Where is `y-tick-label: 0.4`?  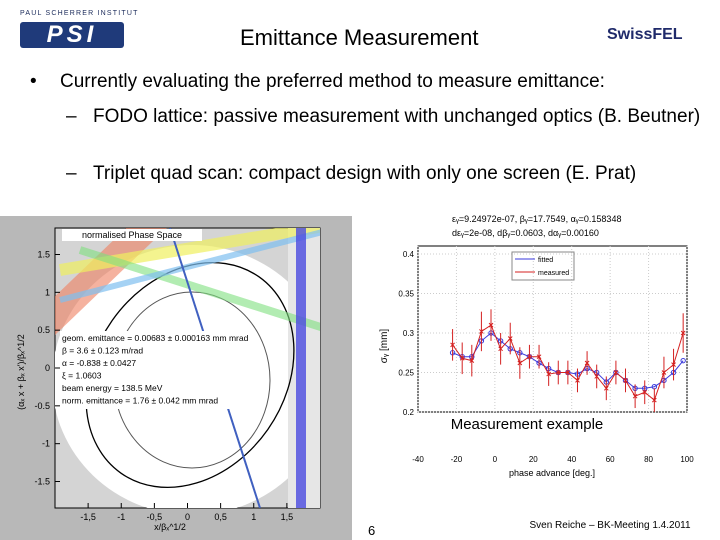 y-tick-label: 0.4 is located at coordinates (409, 254).